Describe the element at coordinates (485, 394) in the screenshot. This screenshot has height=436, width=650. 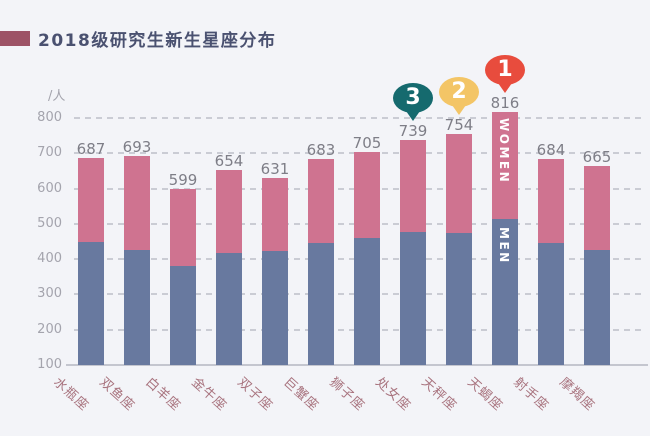
I see `x-tick-label: 天蝎座` at that location.